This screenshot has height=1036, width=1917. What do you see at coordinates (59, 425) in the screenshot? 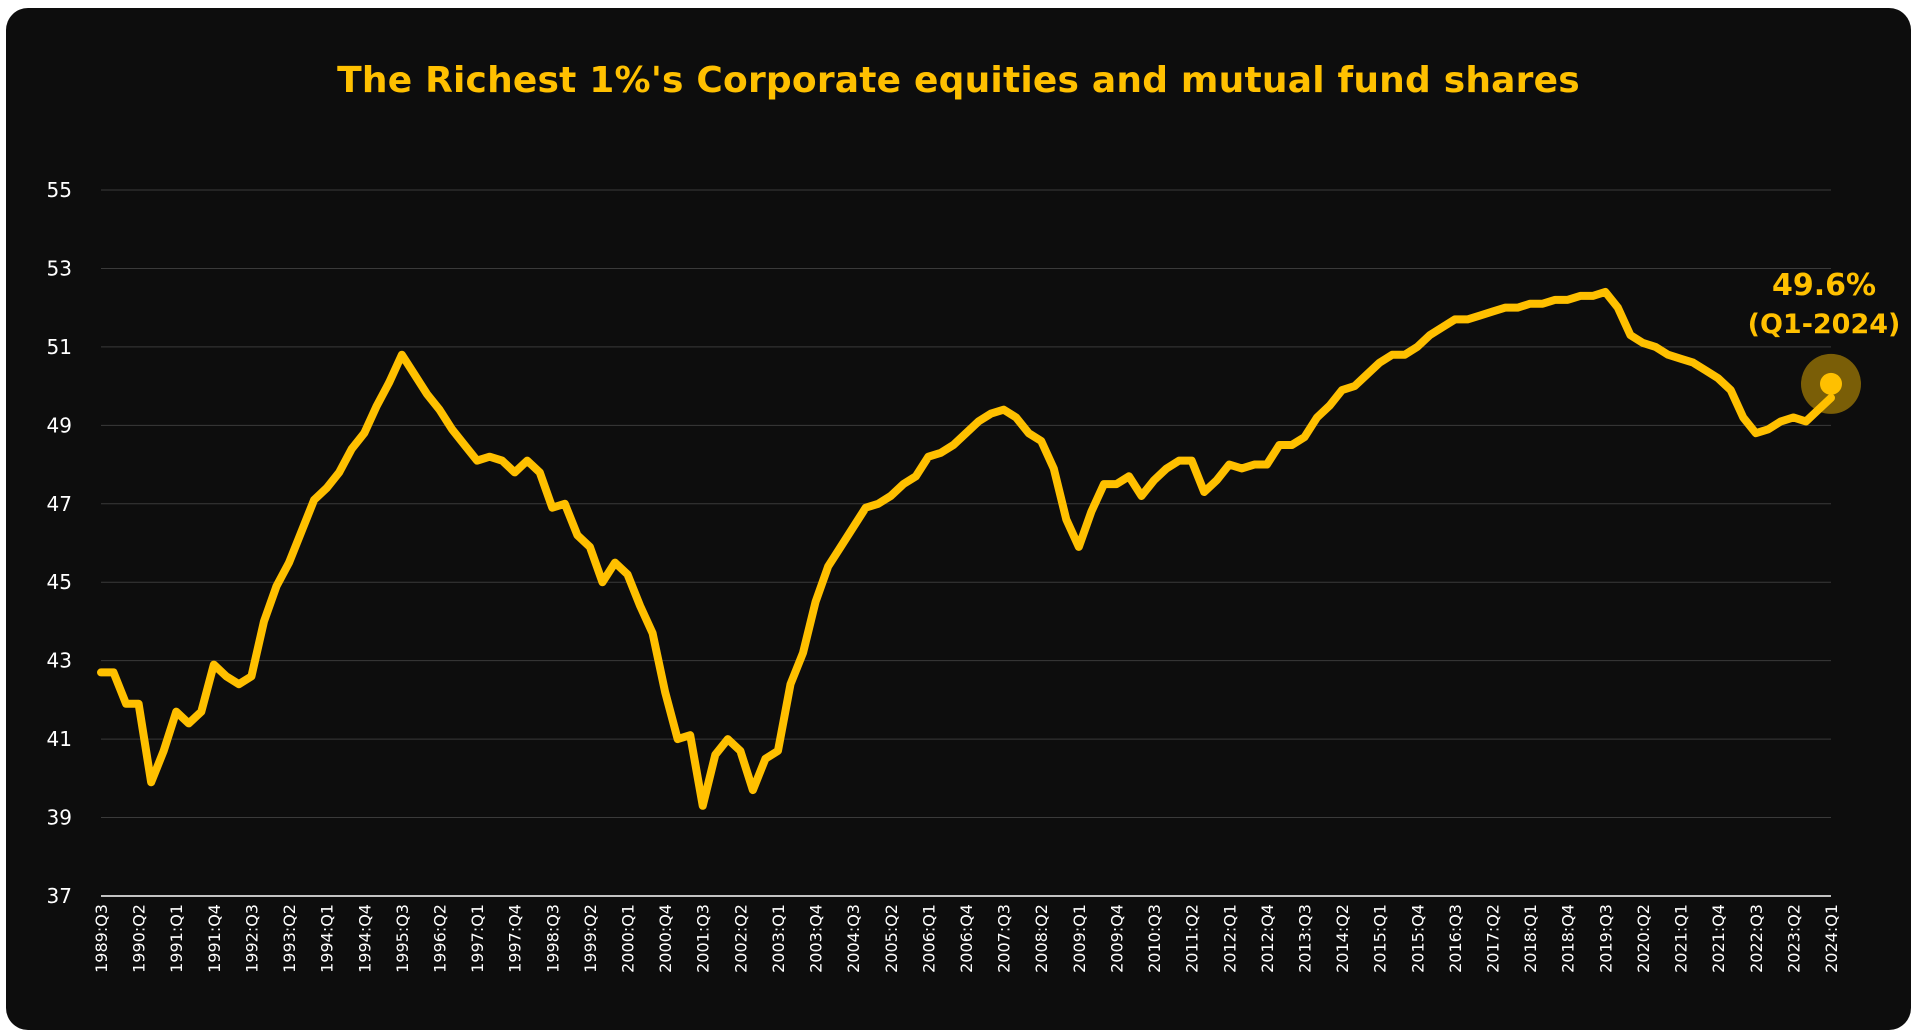
I see `y-tick-label: 49` at bounding box center [59, 425].